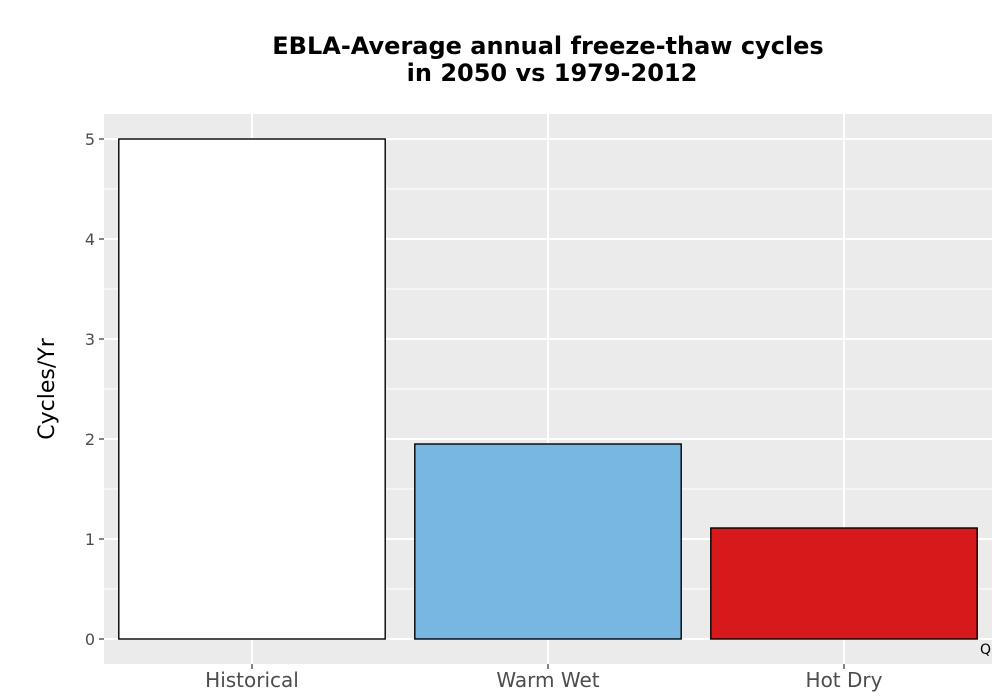 This screenshot has width=1000, height=700. Describe the element at coordinates (252, 680) in the screenshot. I see `x-tick-label: Historical` at that location.